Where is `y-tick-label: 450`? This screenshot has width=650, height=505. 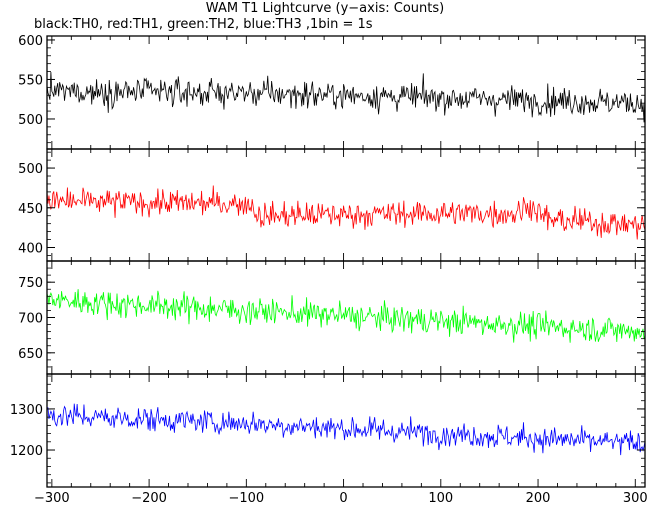
y-tick-label: 450 is located at coordinates (30, 209).